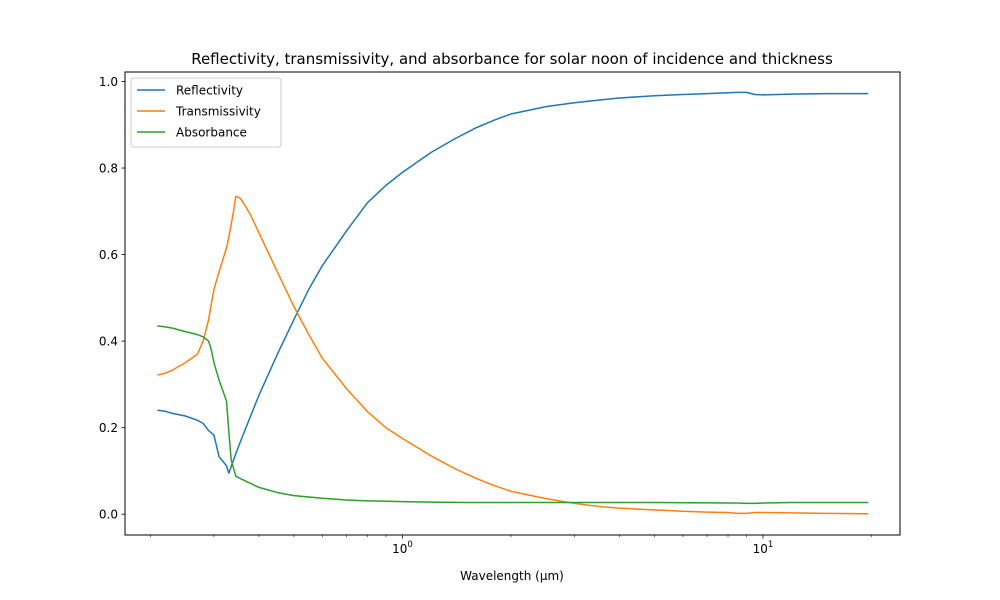 The height and width of the screenshot is (600, 1000). What do you see at coordinates (108, 168) in the screenshot?
I see `y-tick-label: 0.8` at bounding box center [108, 168].